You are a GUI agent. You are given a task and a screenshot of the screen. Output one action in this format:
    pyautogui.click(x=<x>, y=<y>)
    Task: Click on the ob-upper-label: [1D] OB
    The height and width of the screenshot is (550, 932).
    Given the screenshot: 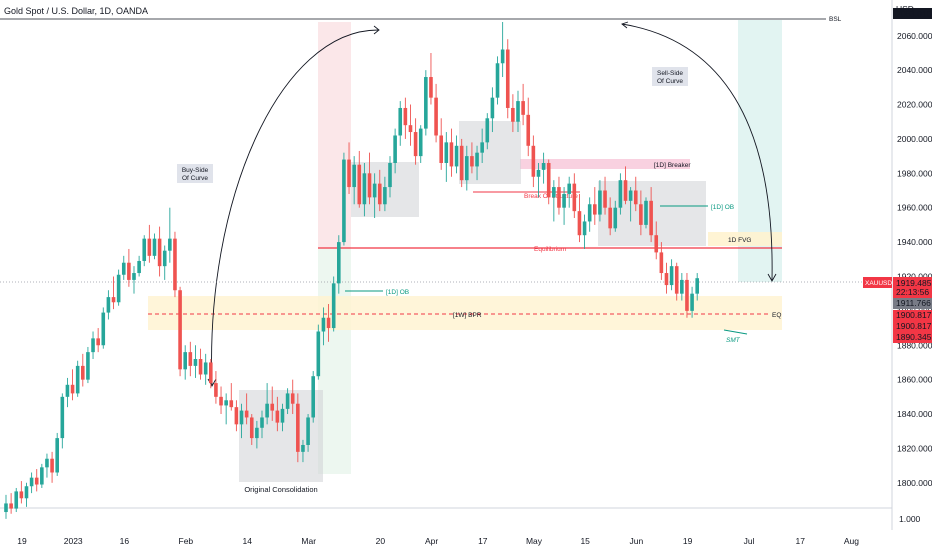 What is the action you would take?
    pyautogui.click(x=722, y=207)
    